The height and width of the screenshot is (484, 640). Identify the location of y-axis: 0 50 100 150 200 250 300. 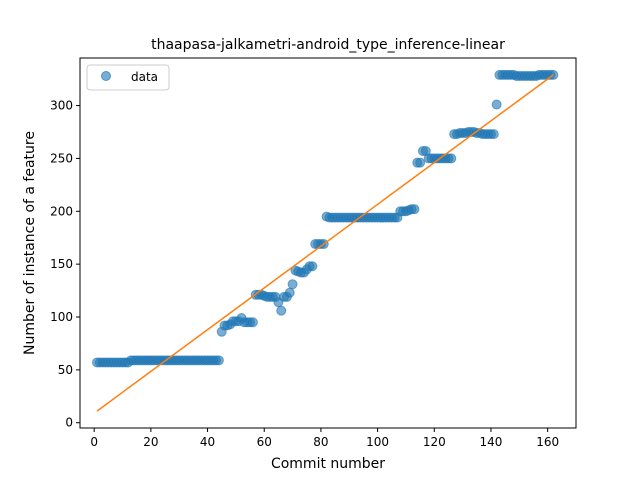
(65, 264).